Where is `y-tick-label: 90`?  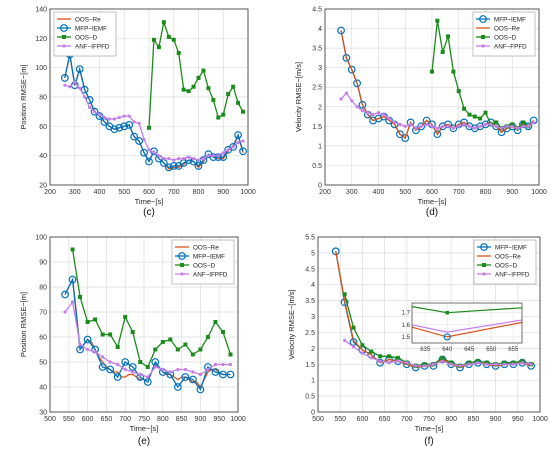
y-tick-label: 90 is located at coordinates (43, 263).